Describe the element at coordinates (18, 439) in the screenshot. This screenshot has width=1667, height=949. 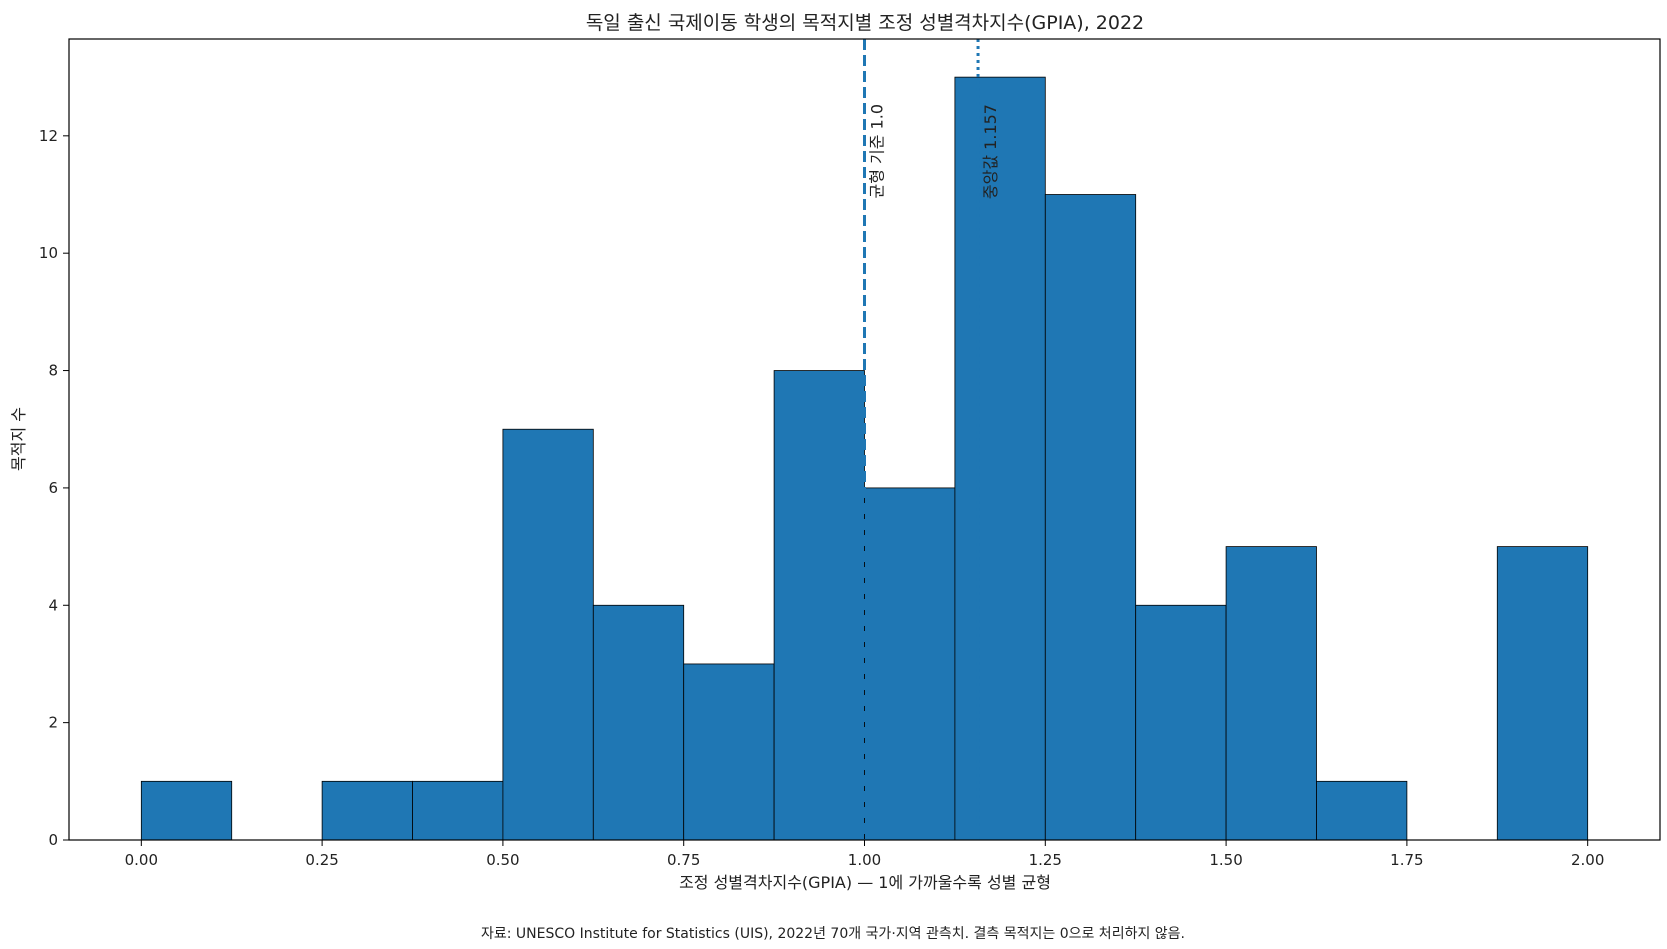
I see `y-axis-label: 목적지 수` at that location.